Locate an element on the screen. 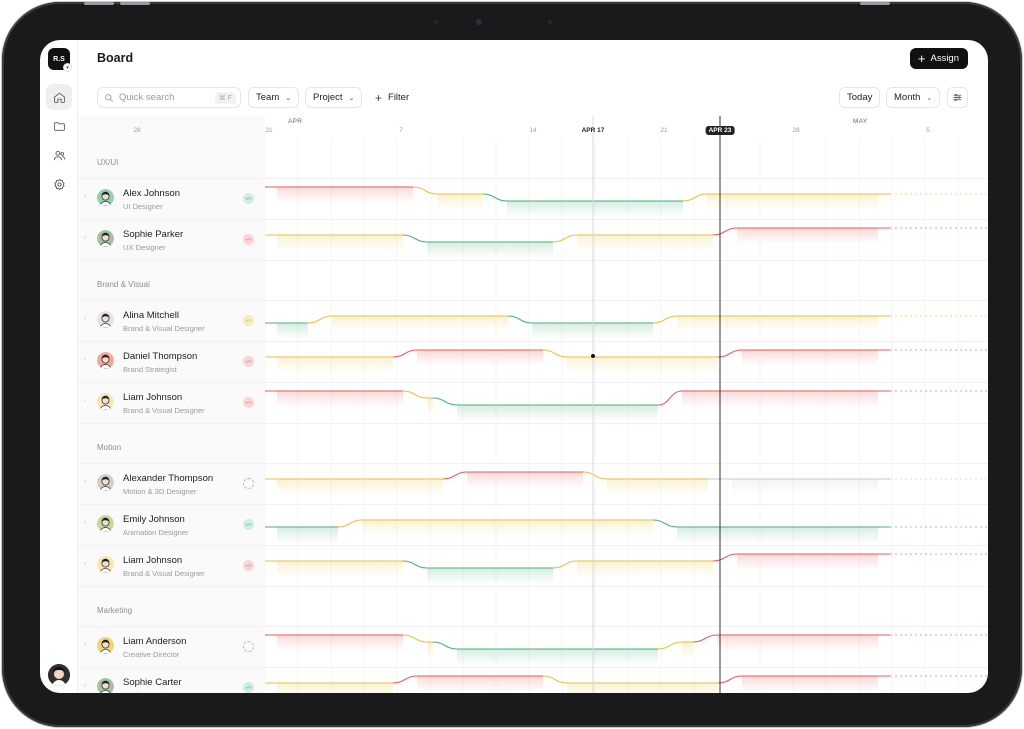 The width and height of the screenshot is (1024, 729). person-row: › Sophie Parker UX Designer 〰 is located at coordinates (171, 239).